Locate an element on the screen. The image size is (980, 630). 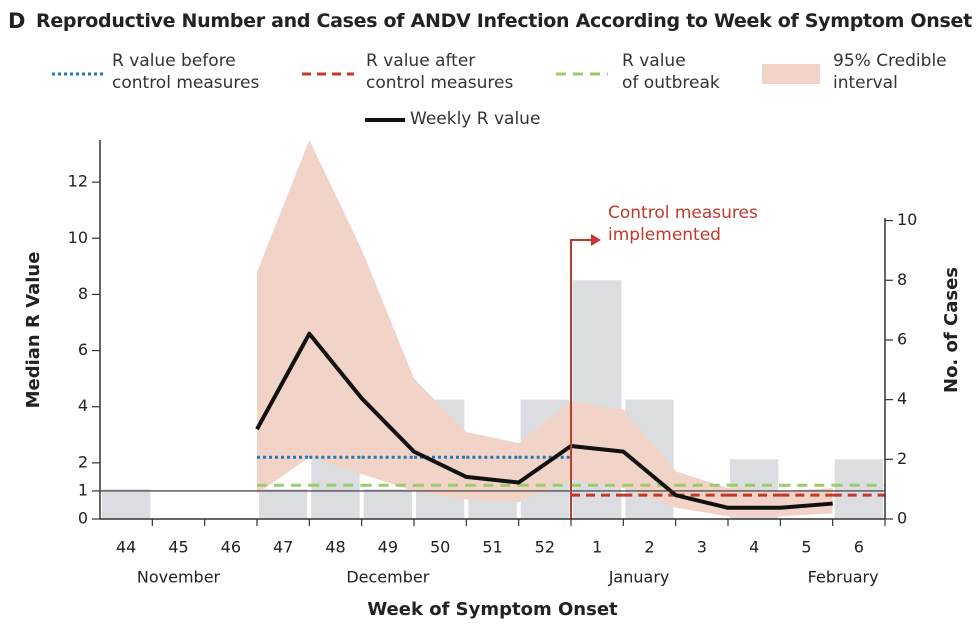
x-tick-label: 47 is located at coordinates (283, 547).